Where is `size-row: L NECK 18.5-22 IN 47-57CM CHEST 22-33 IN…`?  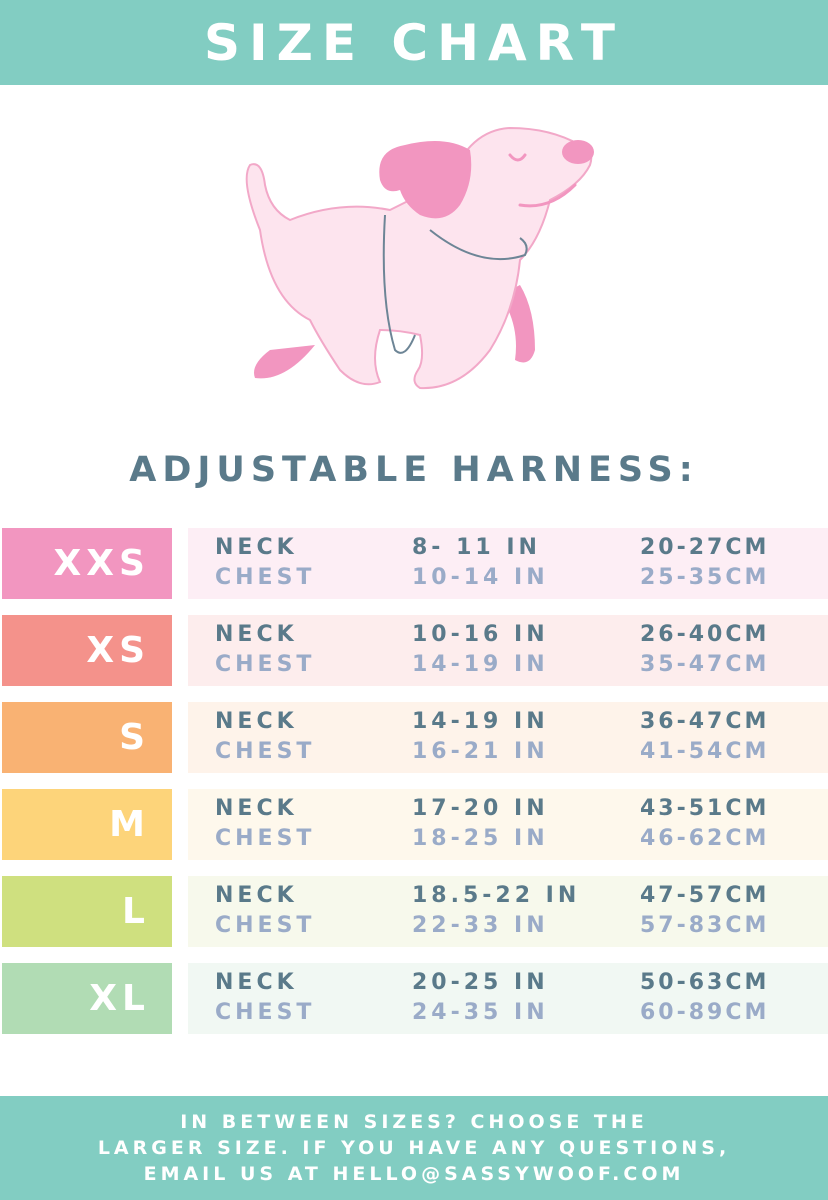 size-row: L NECK 18.5-22 IN 47-57CM CHEST 22-33 IN… is located at coordinates (414, 911).